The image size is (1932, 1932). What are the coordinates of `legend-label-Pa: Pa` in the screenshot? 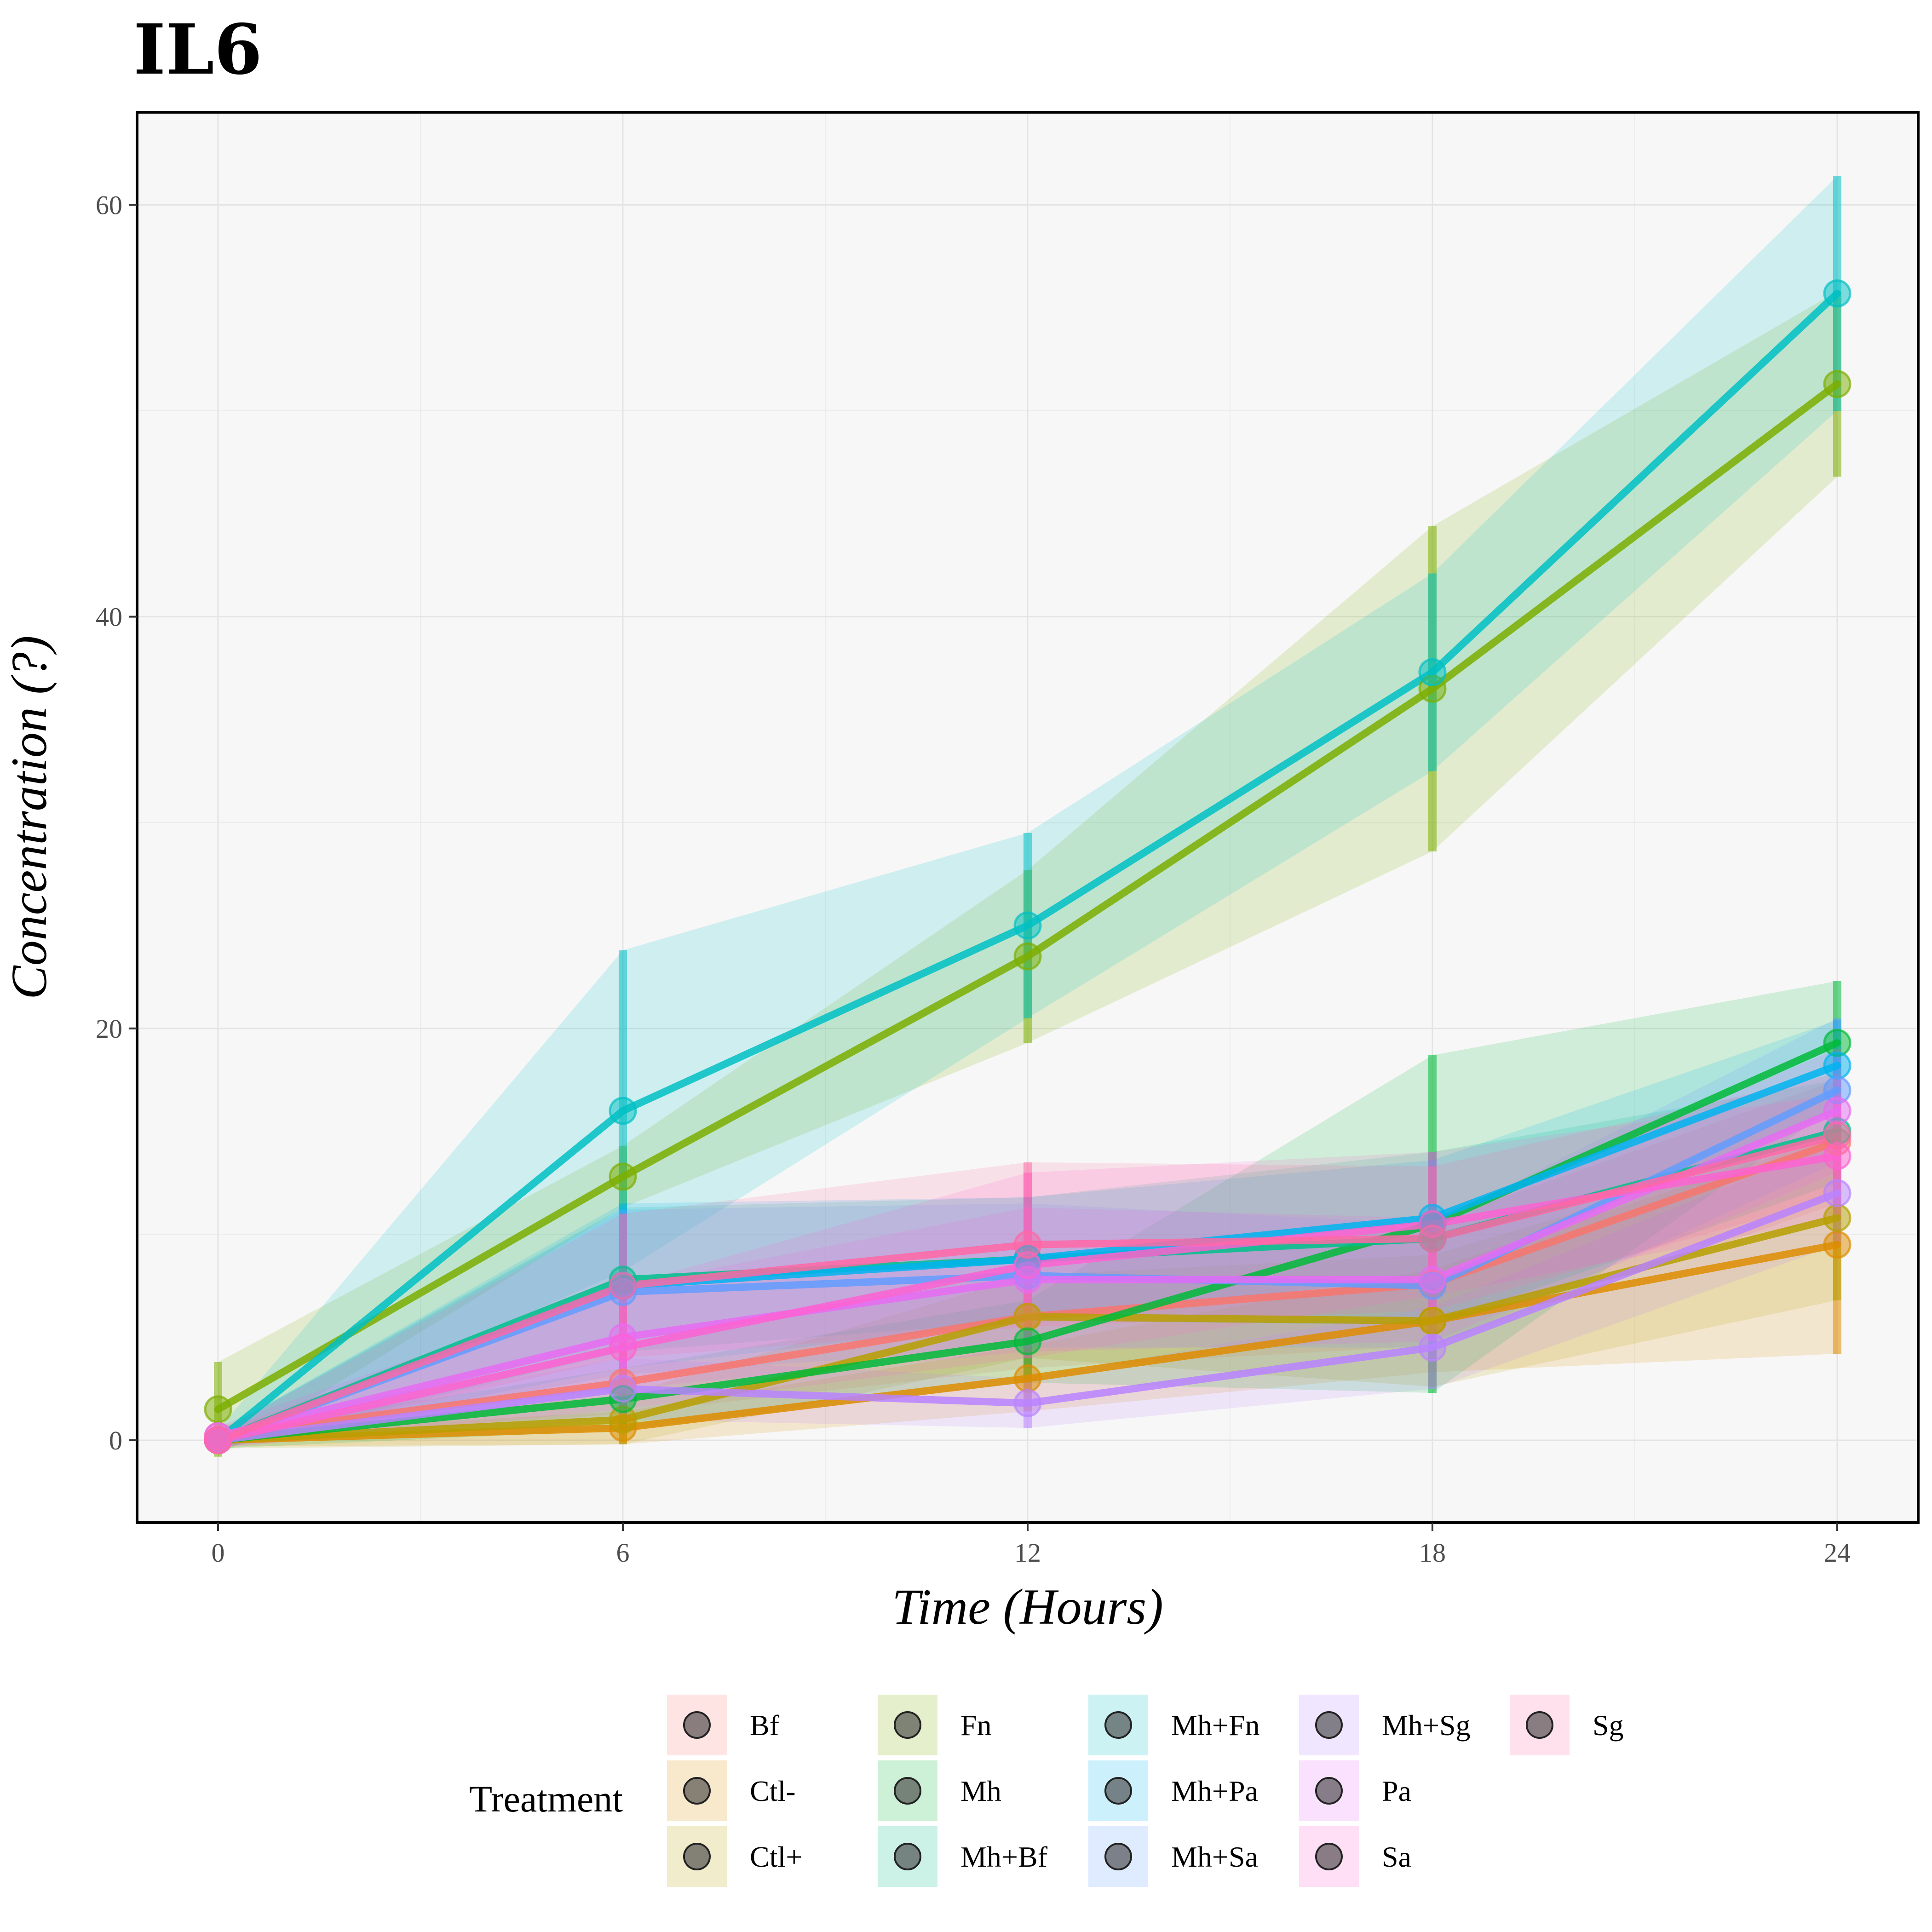 It's located at (1396, 1791).